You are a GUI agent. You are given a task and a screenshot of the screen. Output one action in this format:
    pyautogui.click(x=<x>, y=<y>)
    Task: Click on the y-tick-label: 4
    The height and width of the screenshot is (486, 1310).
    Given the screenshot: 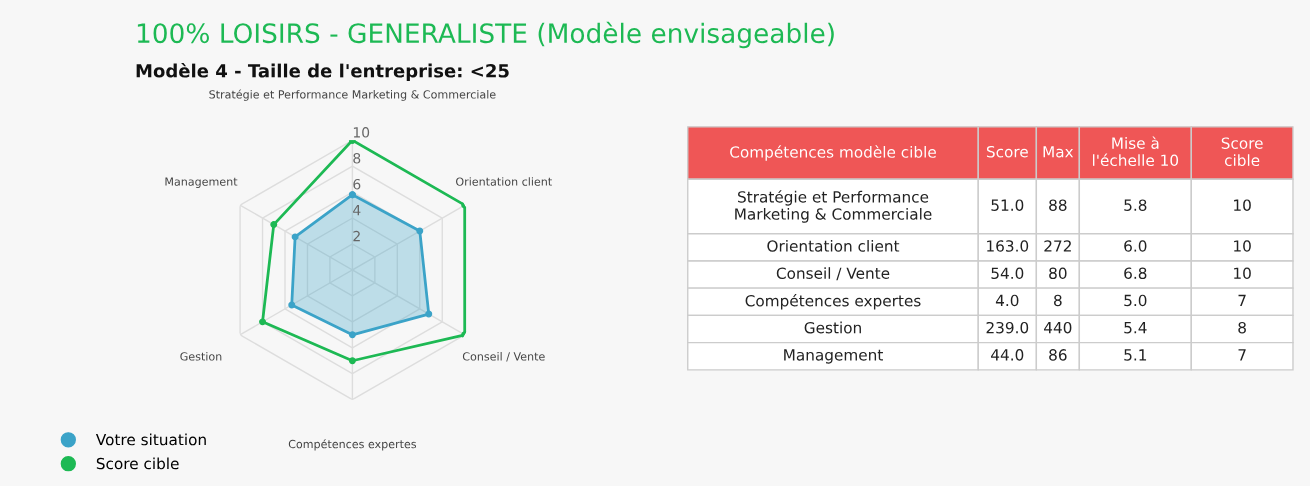 What is the action you would take?
    pyautogui.click(x=357, y=210)
    